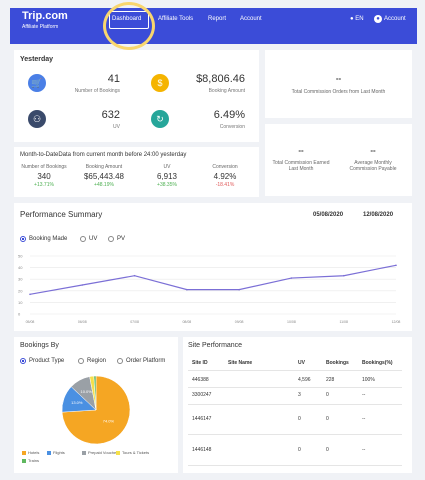 This screenshot has height=480, width=425. I want to click on radio-uv: UV, so click(88, 239).